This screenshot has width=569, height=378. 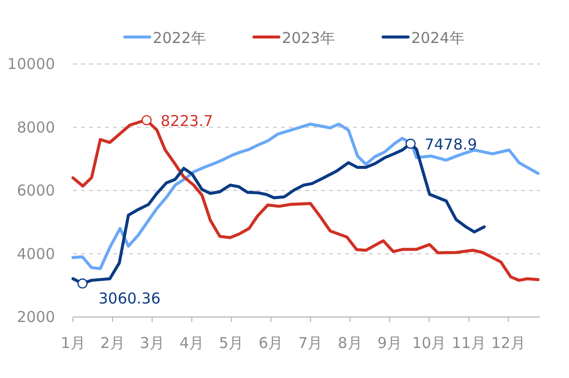 What do you see at coordinates (152, 343) in the screenshot?
I see `x-tick-label: 3月` at bounding box center [152, 343].